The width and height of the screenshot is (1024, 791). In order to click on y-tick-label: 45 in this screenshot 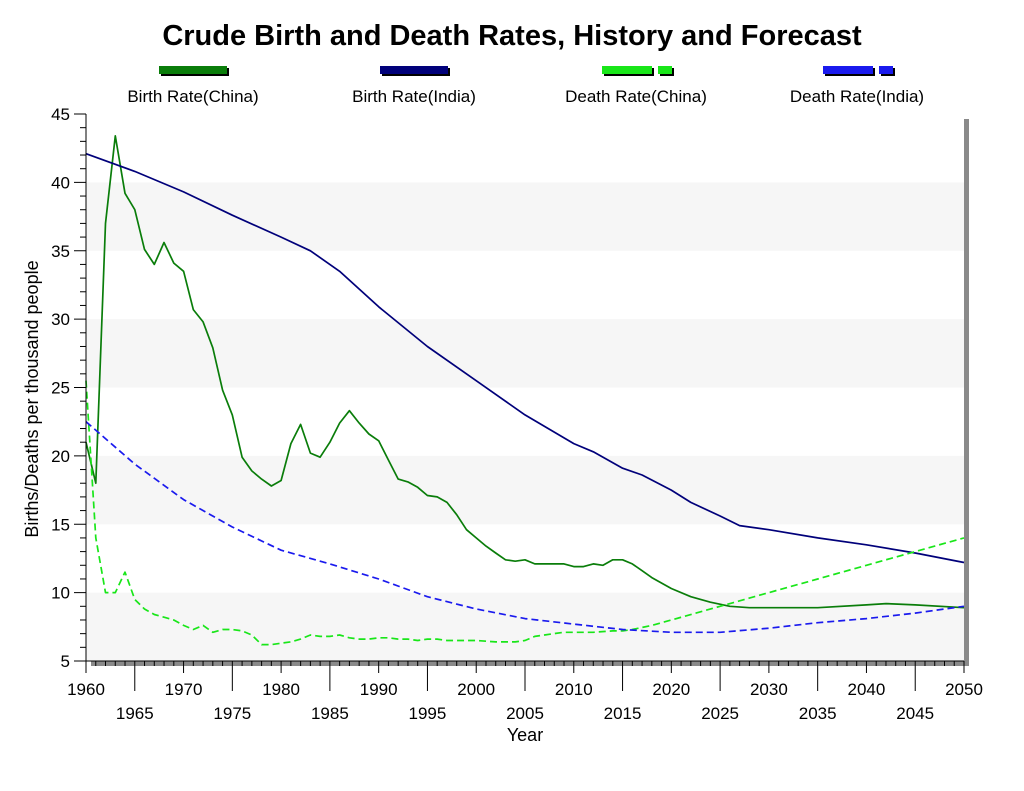, I will do `click(60, 114)`.